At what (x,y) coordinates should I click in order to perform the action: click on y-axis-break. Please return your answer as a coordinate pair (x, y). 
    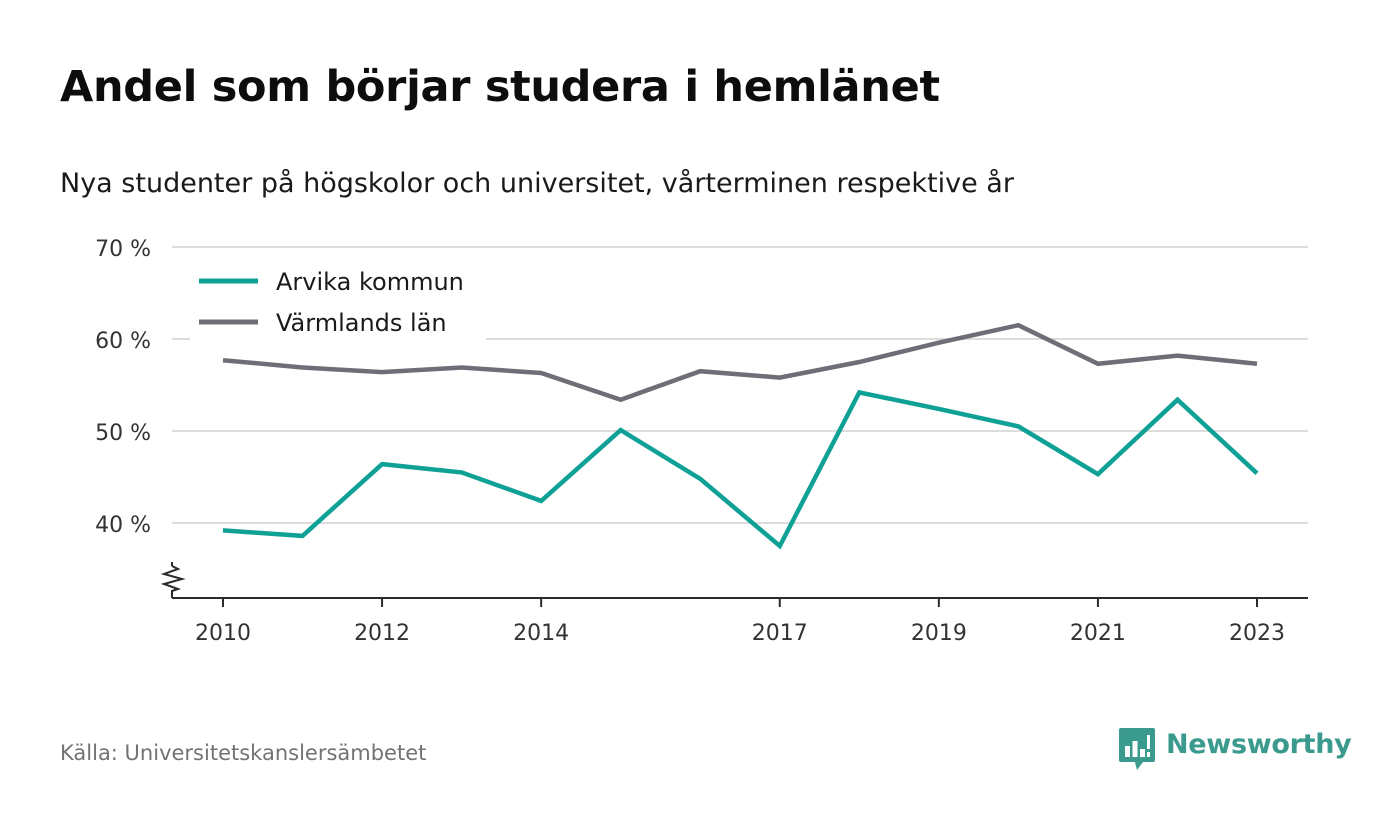
    Looking at the image, I should click on (173, 581).